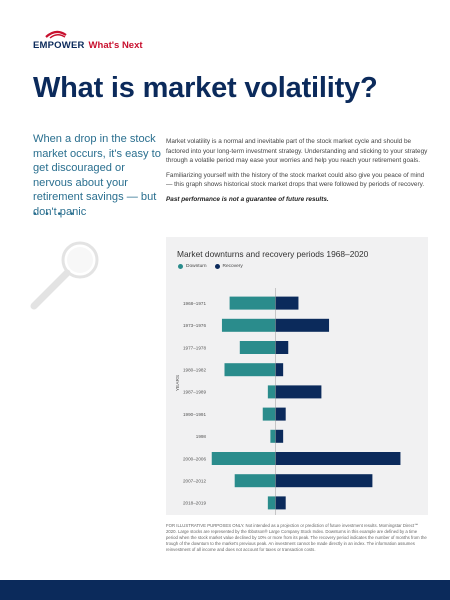 Image resolution: width=450 pixels, height=600 pixels. Describe the element at coordinates (194, 458) in the screenshot. I see `y-tick-label: 2000–2006` at that location.